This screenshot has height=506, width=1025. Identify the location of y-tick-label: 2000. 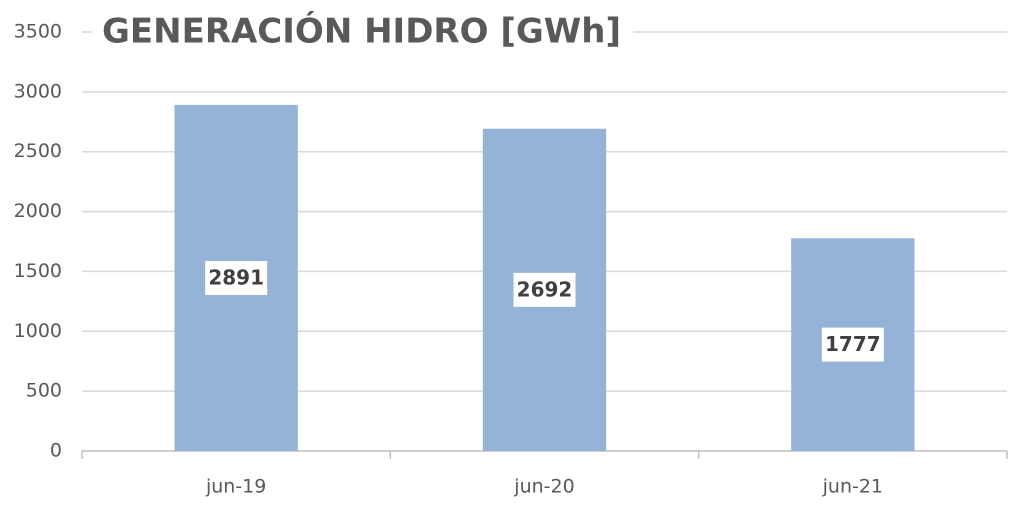
(38, 211).